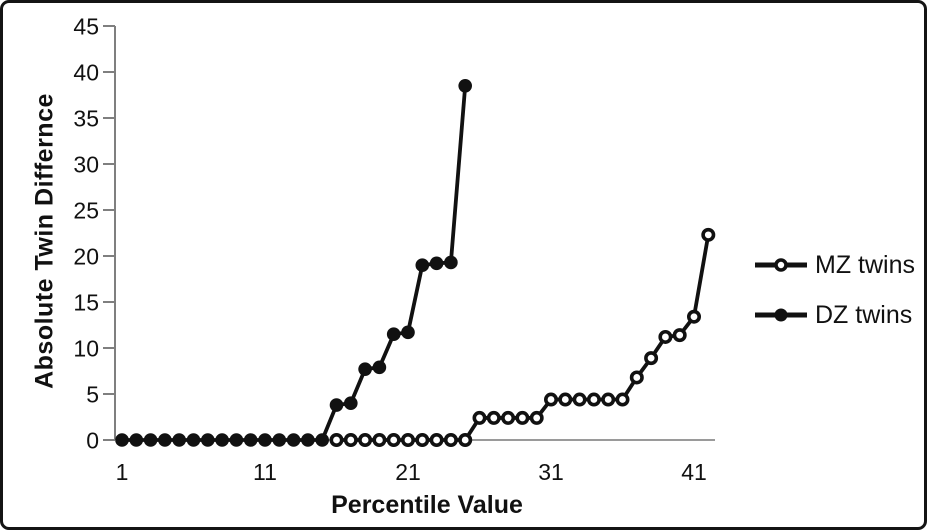 The width and height of the screenshot is (927, 530). I want to click on legend-label-mz: MZ twins, so click(865, 264).